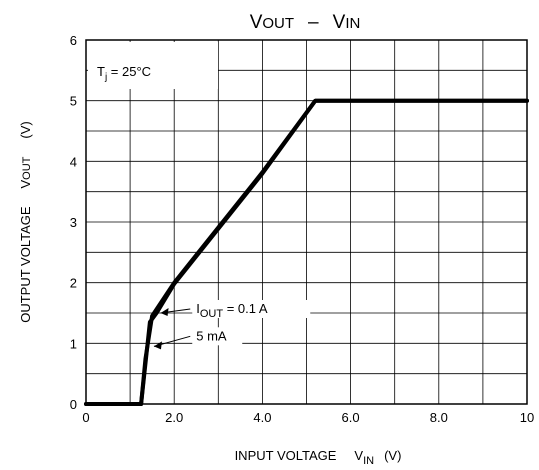 The width and height of the screenshot is (539, 470). I want to click on y-label-unit: (V), so click(25, 129).